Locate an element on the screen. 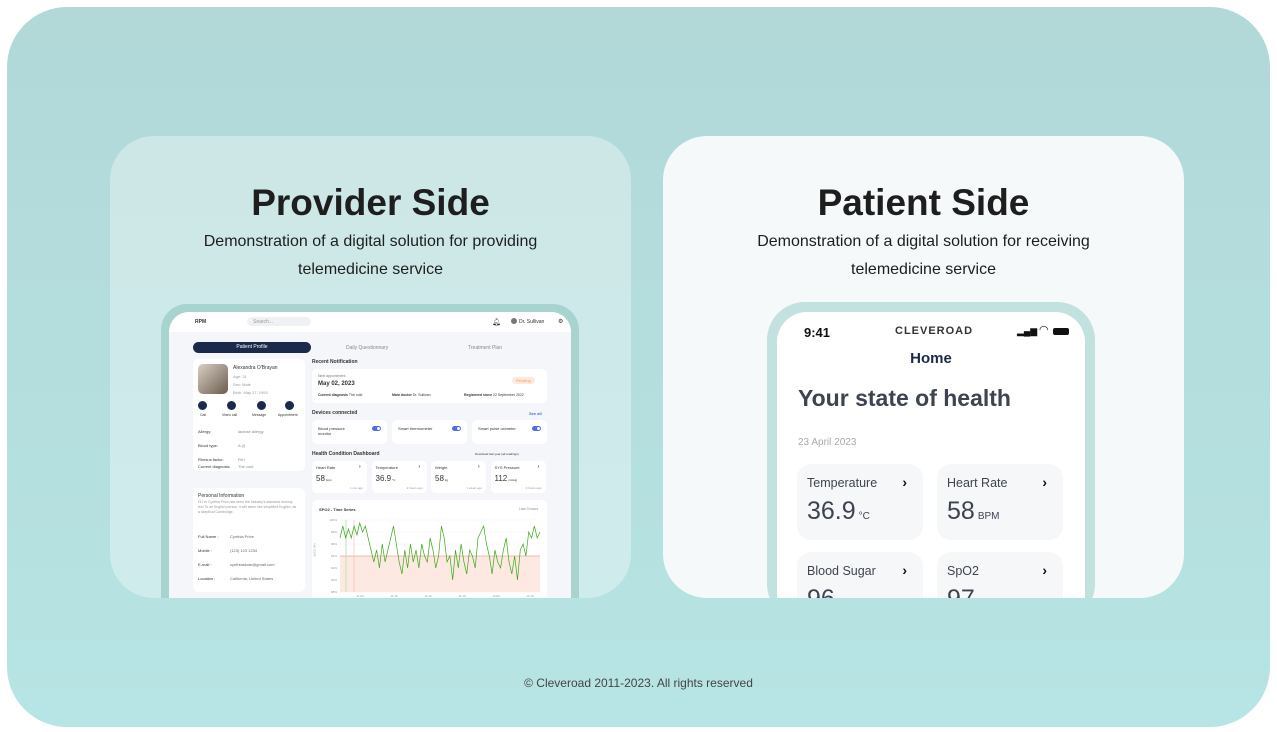 This screenshot has height=732, width=1277. field-label: E-mail : is located at coordinates (205, 564).